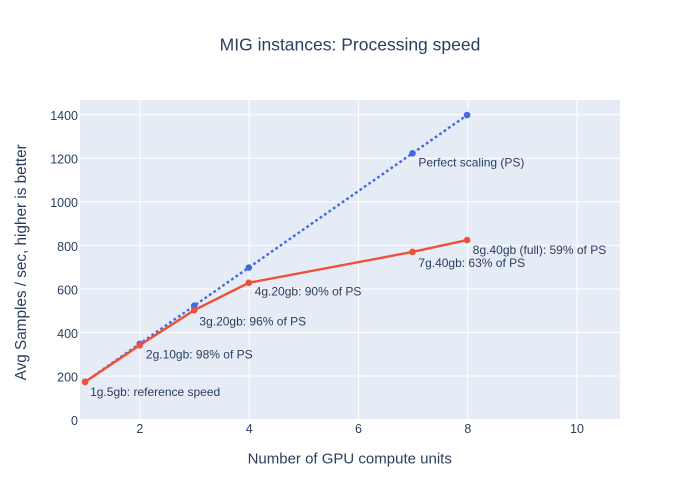 The image size is (700, 500). I want to click on svg-text: 8g.40gb (full): 59% of PS, so click(539, 250).